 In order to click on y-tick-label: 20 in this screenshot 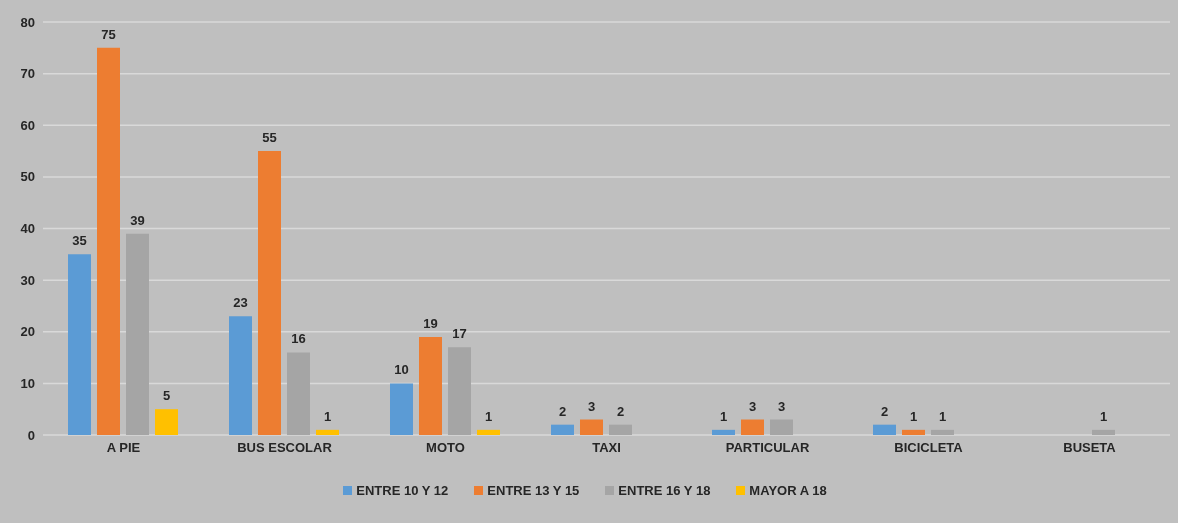, I will do `click(27, 332)`.